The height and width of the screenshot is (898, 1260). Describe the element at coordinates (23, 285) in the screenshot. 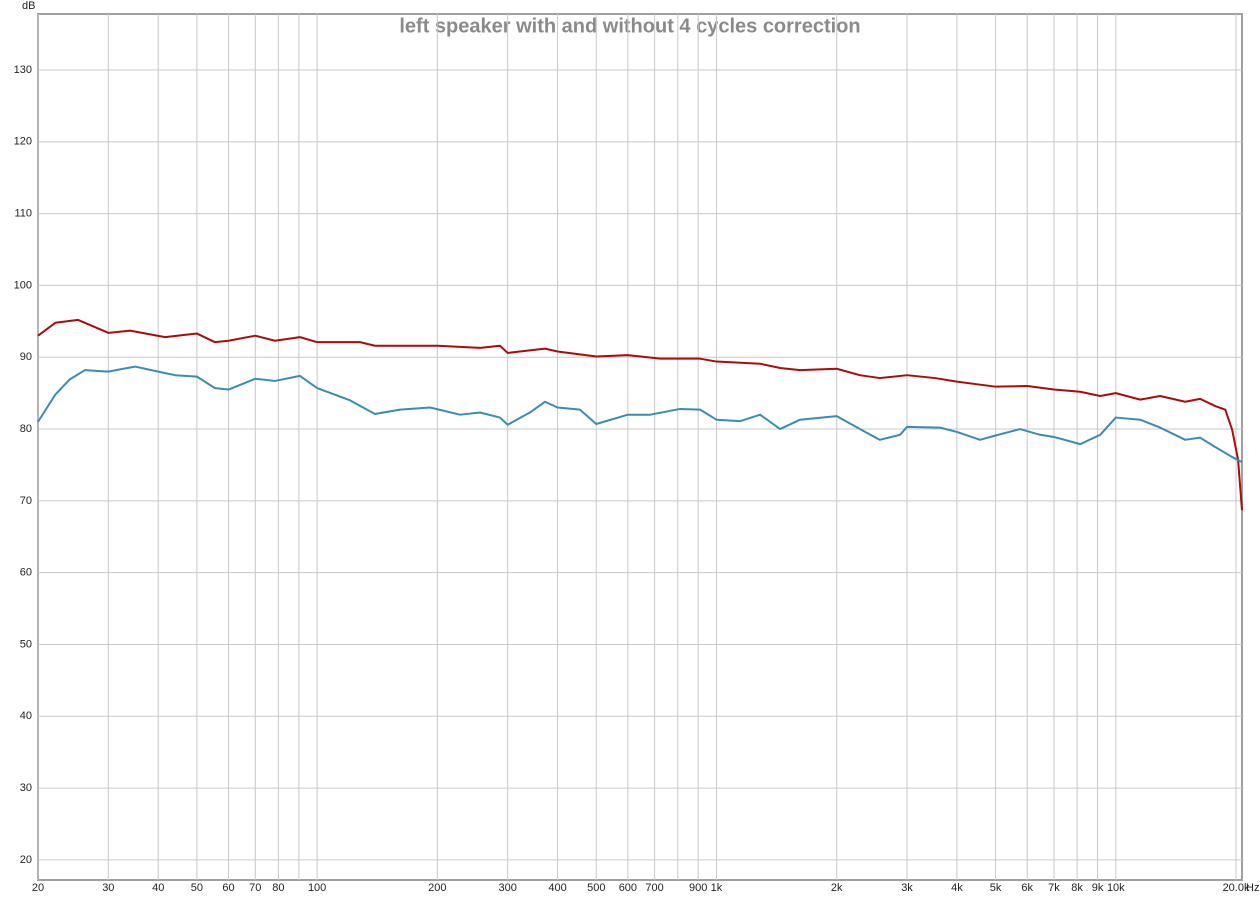

I see `y-tick-label: 100` at that location.